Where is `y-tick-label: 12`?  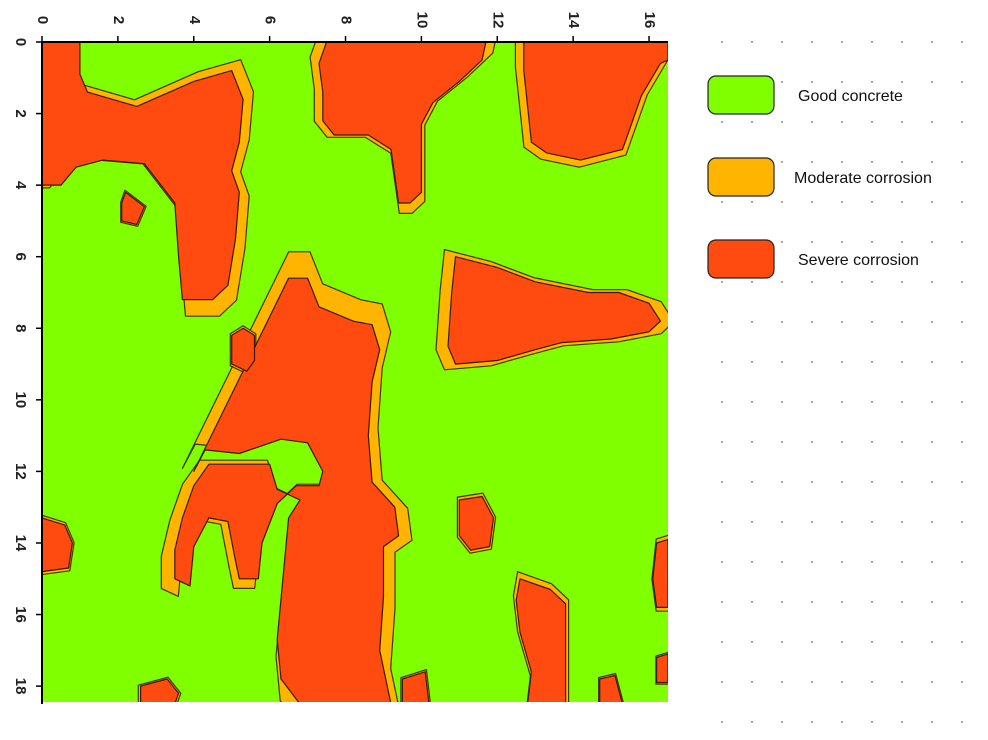 y-tick-label: 12 is located at coordinates (20, 471).